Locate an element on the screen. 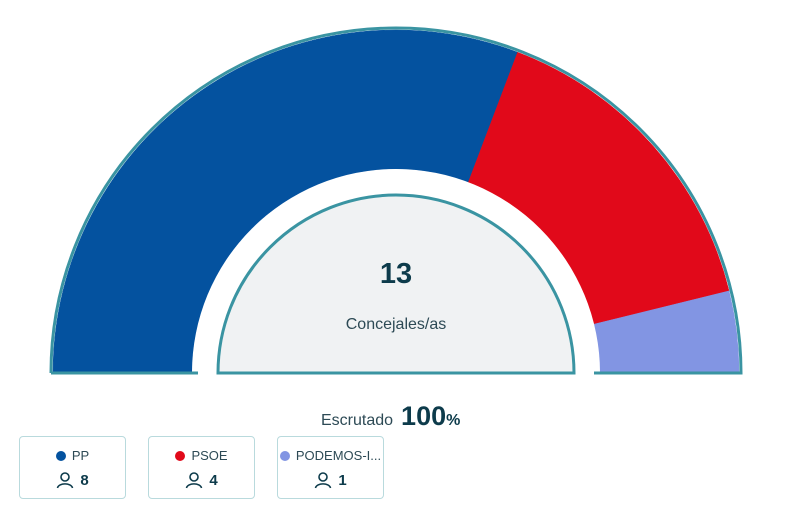  party-name: PP is located at coordinates (80, 455).